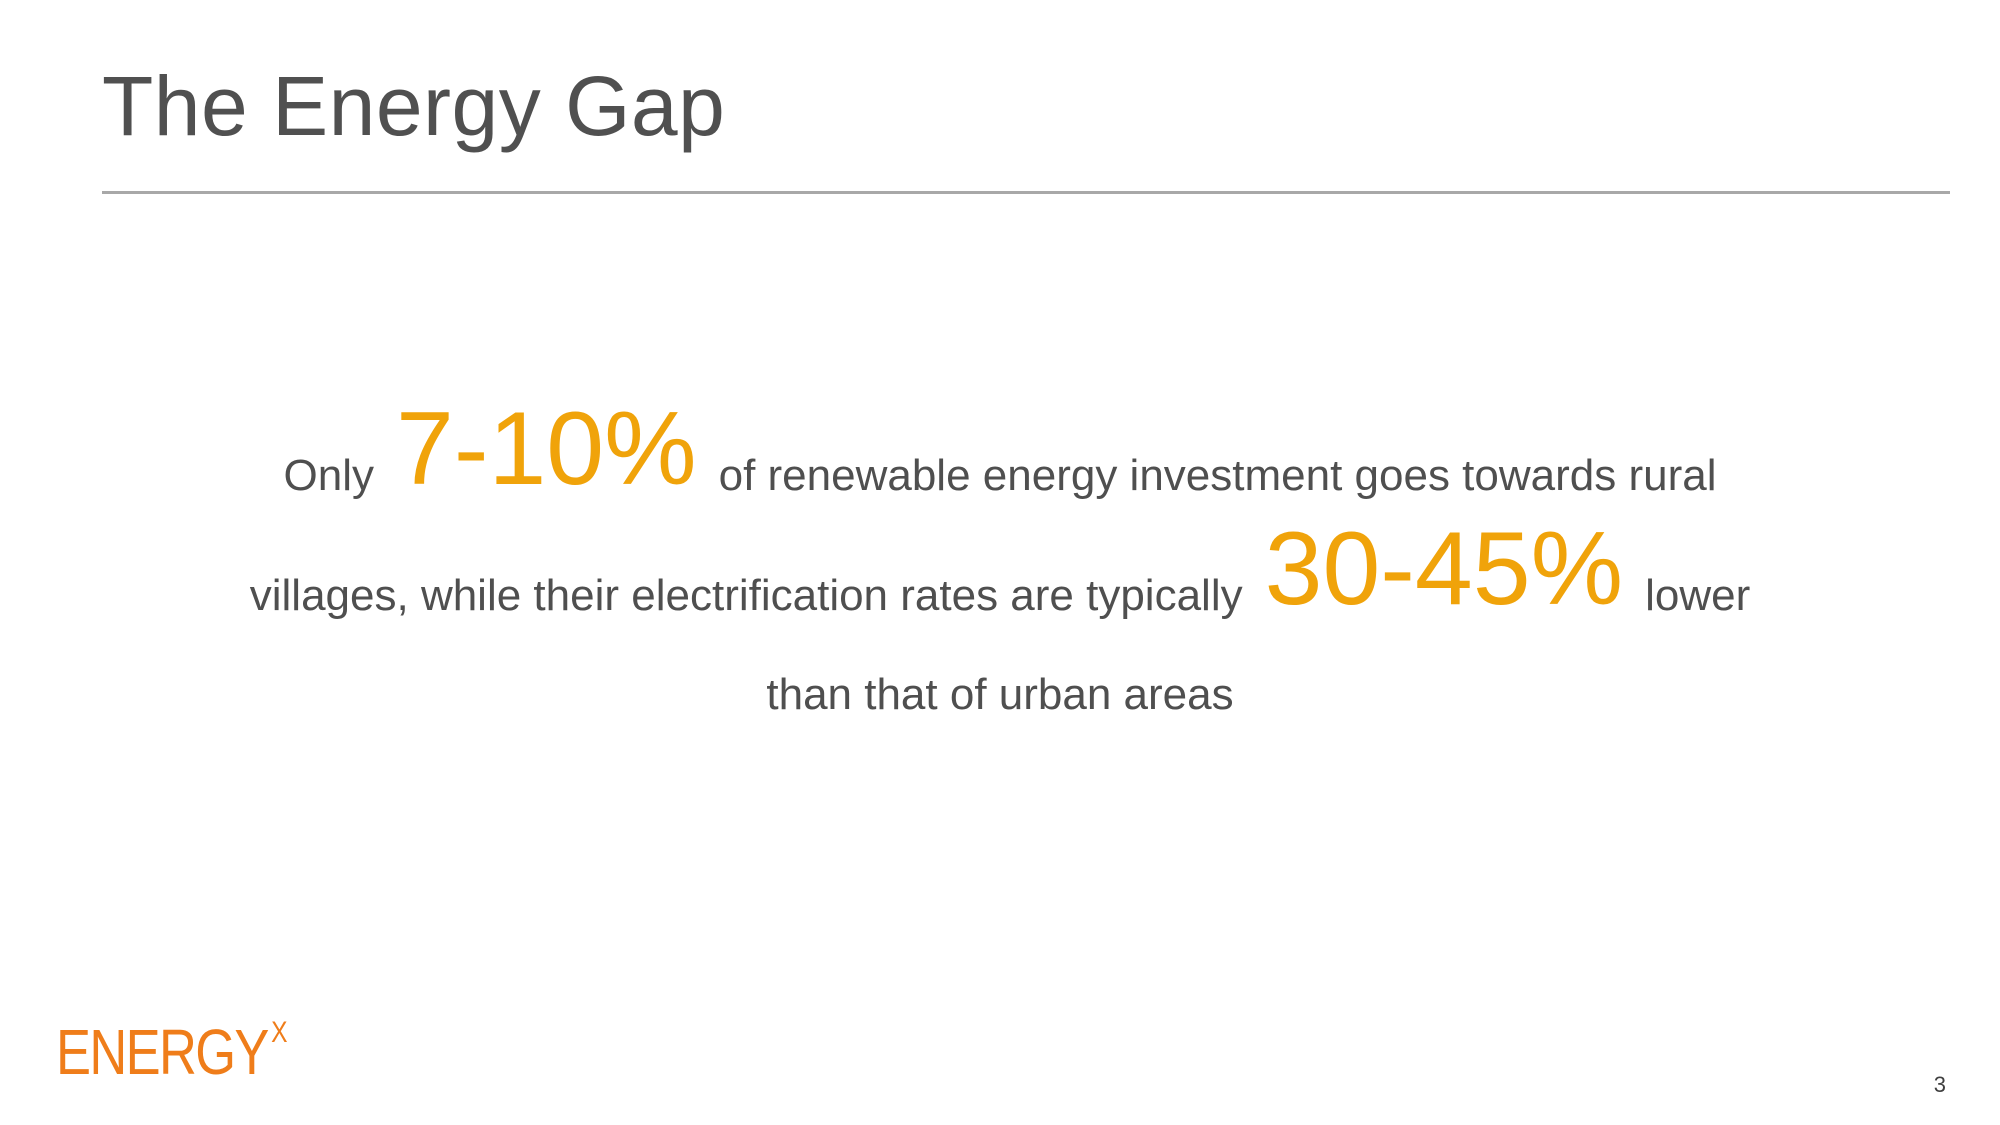 The height and width of the screenshot is (1125, 2000). What do you see at coordinates (1698, 595) in the screenshot?
I see `body-line-2-post: lower` at bounding box center [1698, 595].